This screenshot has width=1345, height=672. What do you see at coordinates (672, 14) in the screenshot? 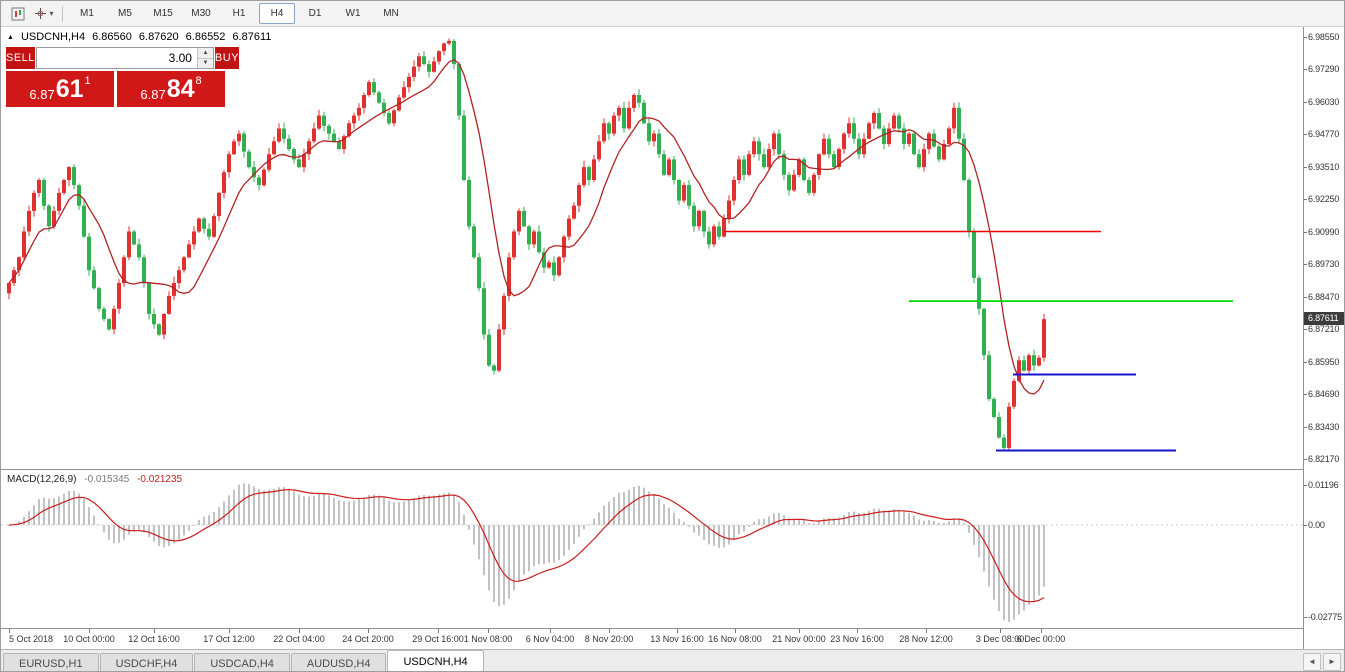
I see `toolbar: ▾ M1 M5 M15 M30 H1 H4 D1 W1 MN` at bounding box center [672, 14].